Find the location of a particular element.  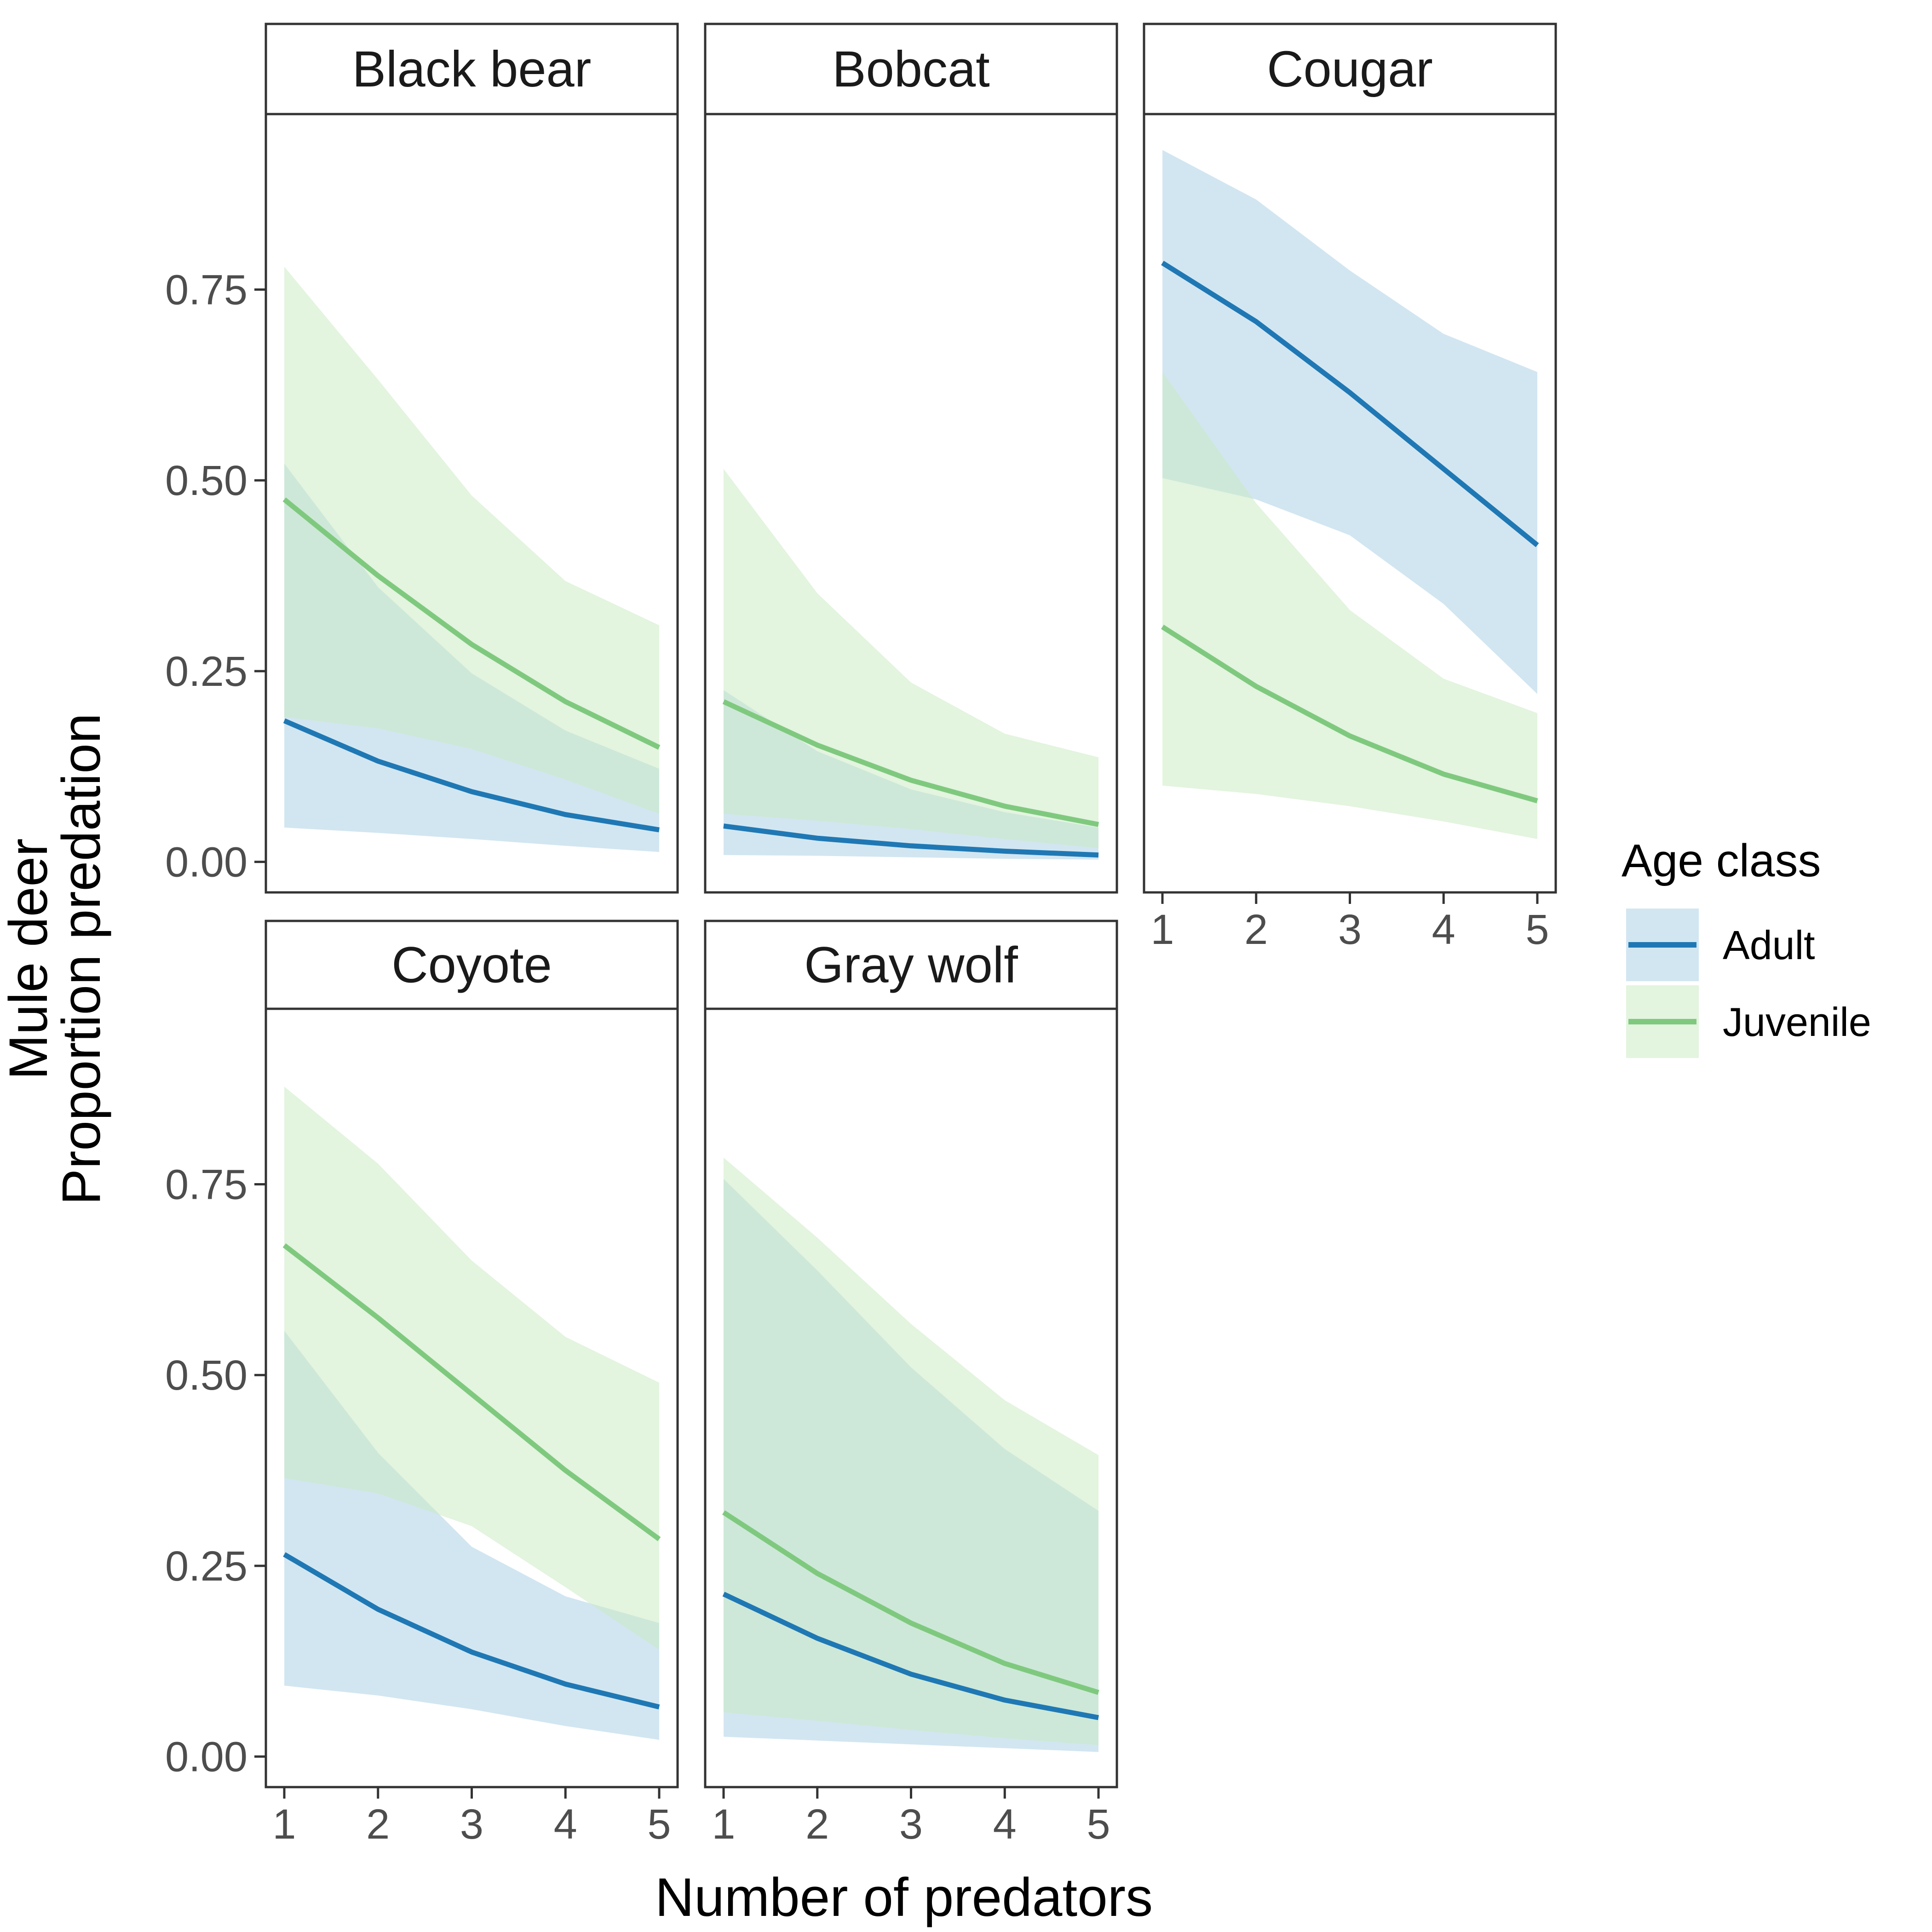

x-tick-label-gray-wolf-1: 2 is located at coordinates (817, 1824).